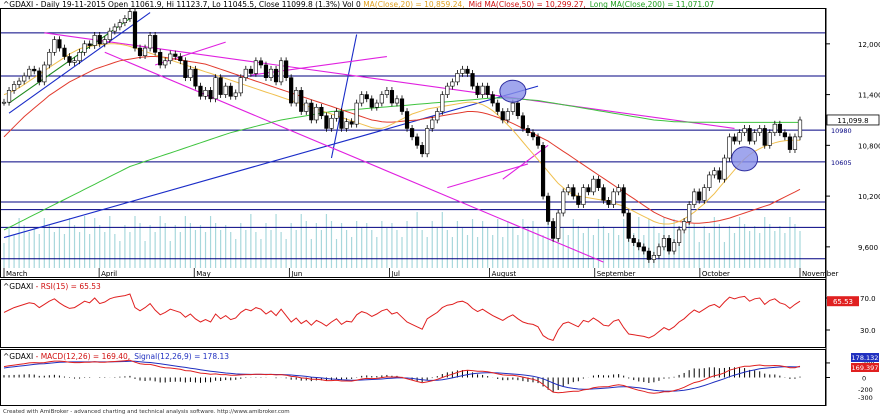 The height and width of the screenshot is (415, 880). I want to click on header-ma50: Mid MA(Close,50) = 10,299.27,, so click(527, 4).